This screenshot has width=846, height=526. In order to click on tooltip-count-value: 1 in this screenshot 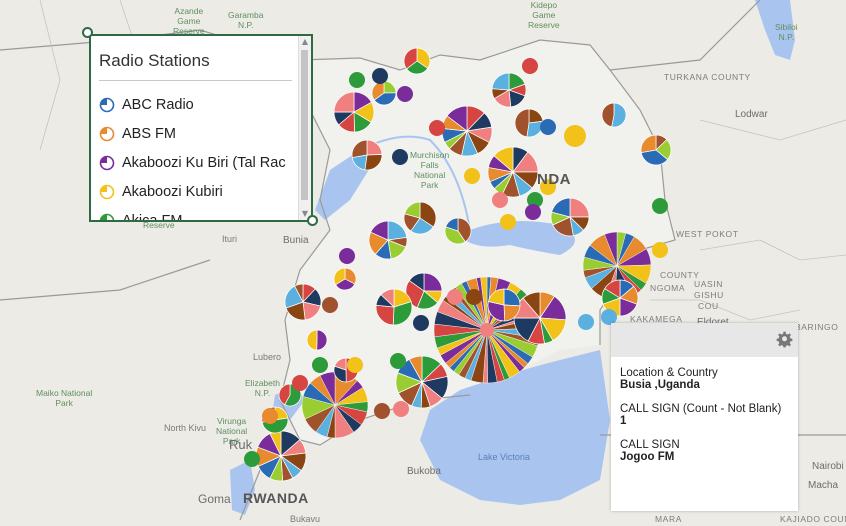, I will do `click(623, 421)`.